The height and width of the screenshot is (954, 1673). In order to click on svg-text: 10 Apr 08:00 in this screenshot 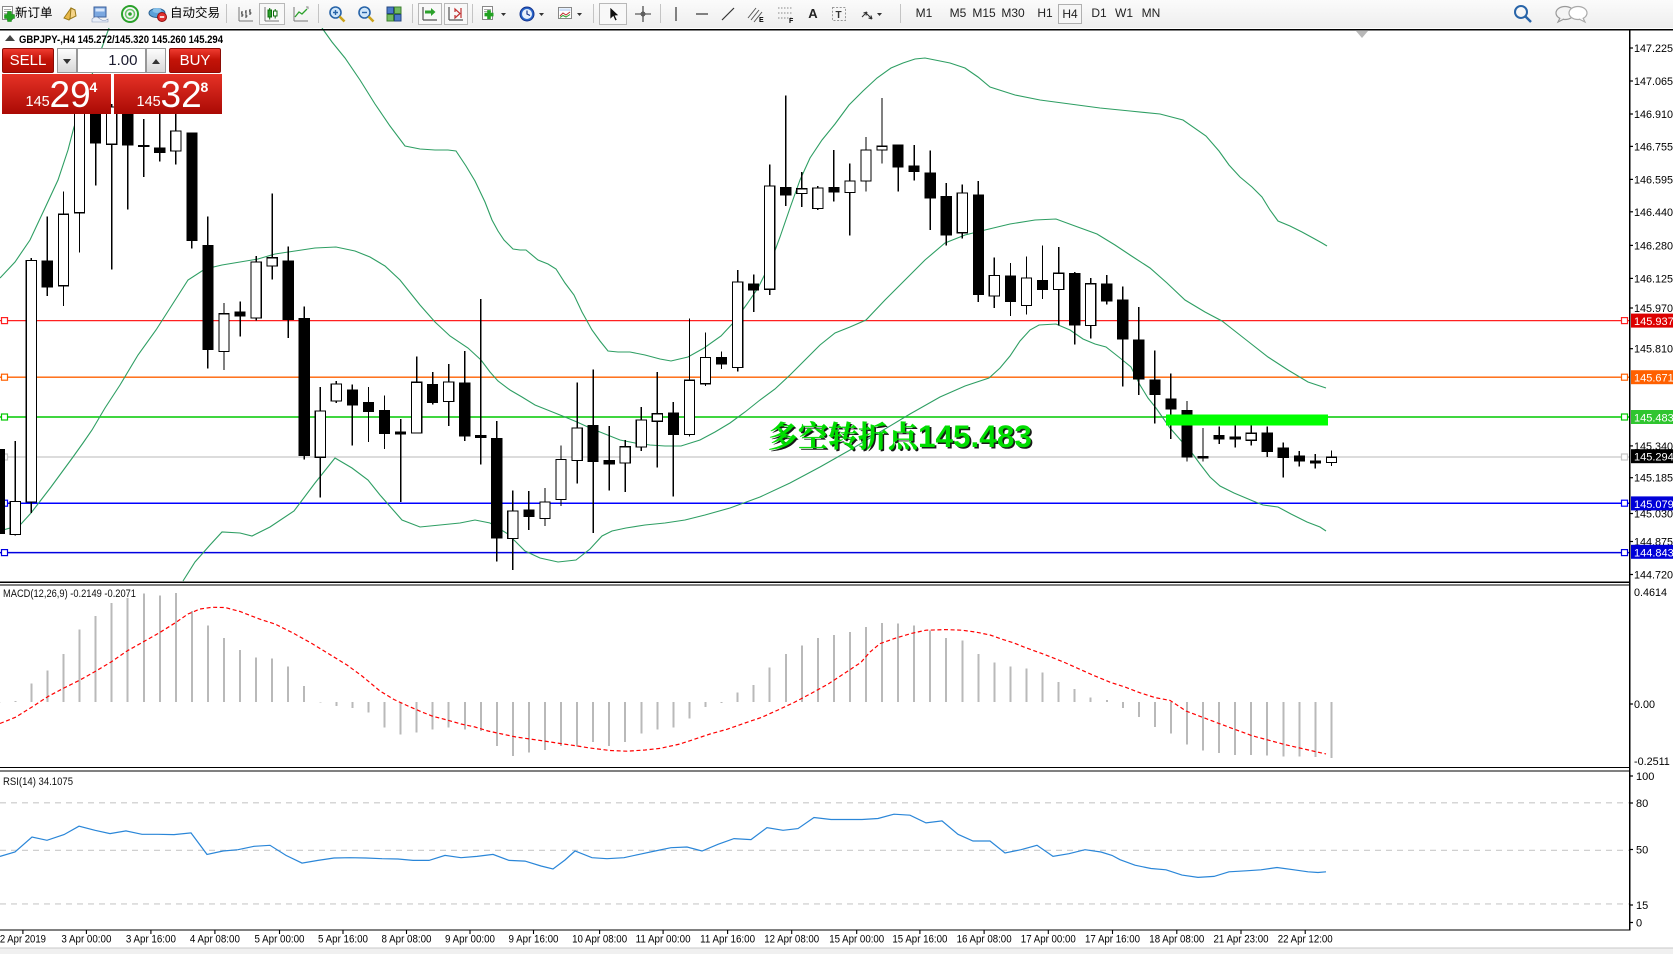, I will do `click(599, 940)`.